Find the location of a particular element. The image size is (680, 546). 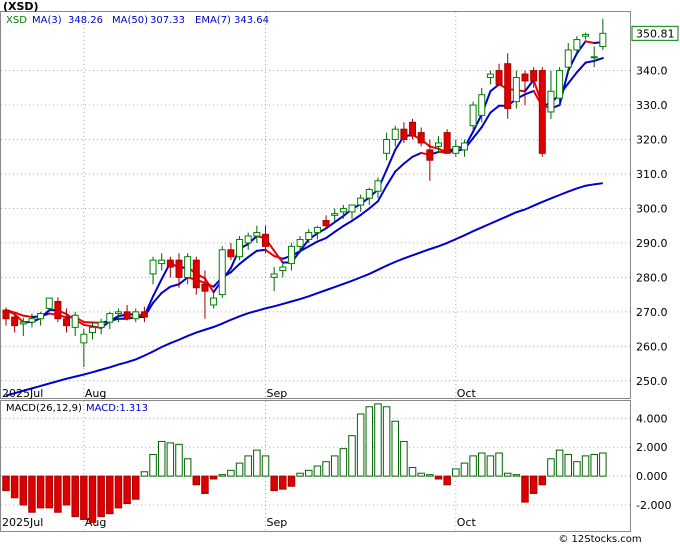

price-y-tick-label: 270.0 is located at coordinates (652, 312).